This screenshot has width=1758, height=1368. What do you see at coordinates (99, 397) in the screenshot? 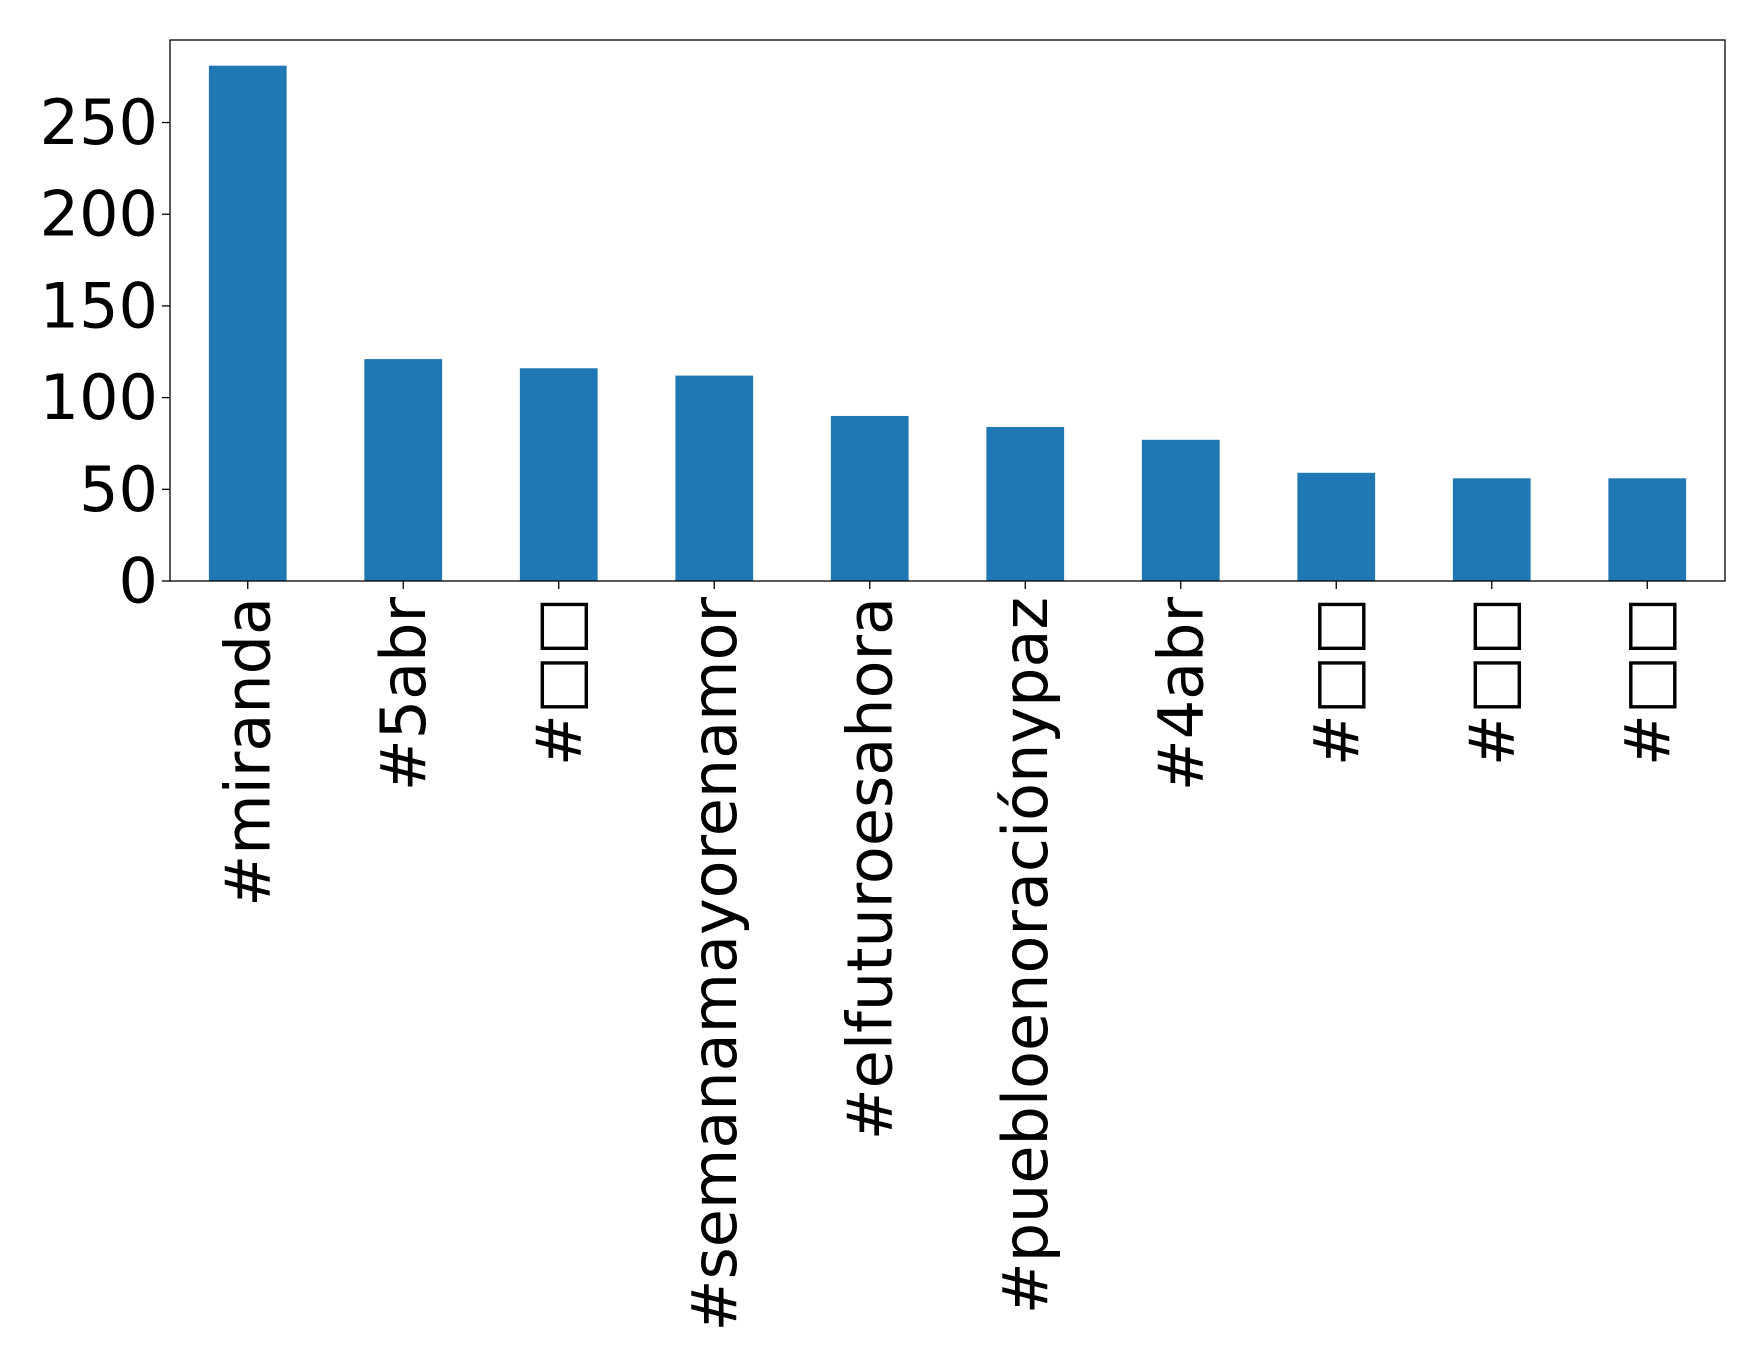
I see `y-tick-label-2: 100` at bounding box center [99, 397].